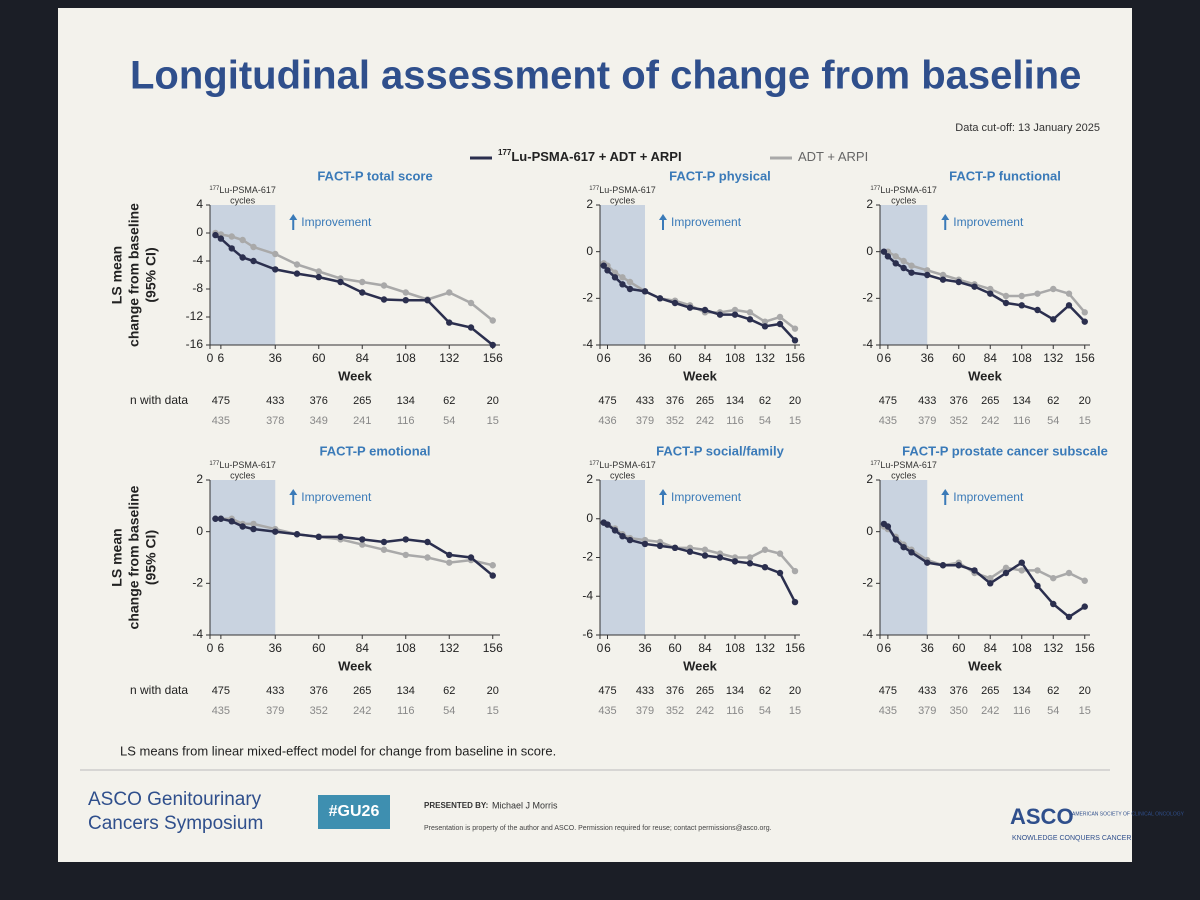  Describe the element at coordinates (319, 421) in the screenshot. I see `n-value: 349` at that location.